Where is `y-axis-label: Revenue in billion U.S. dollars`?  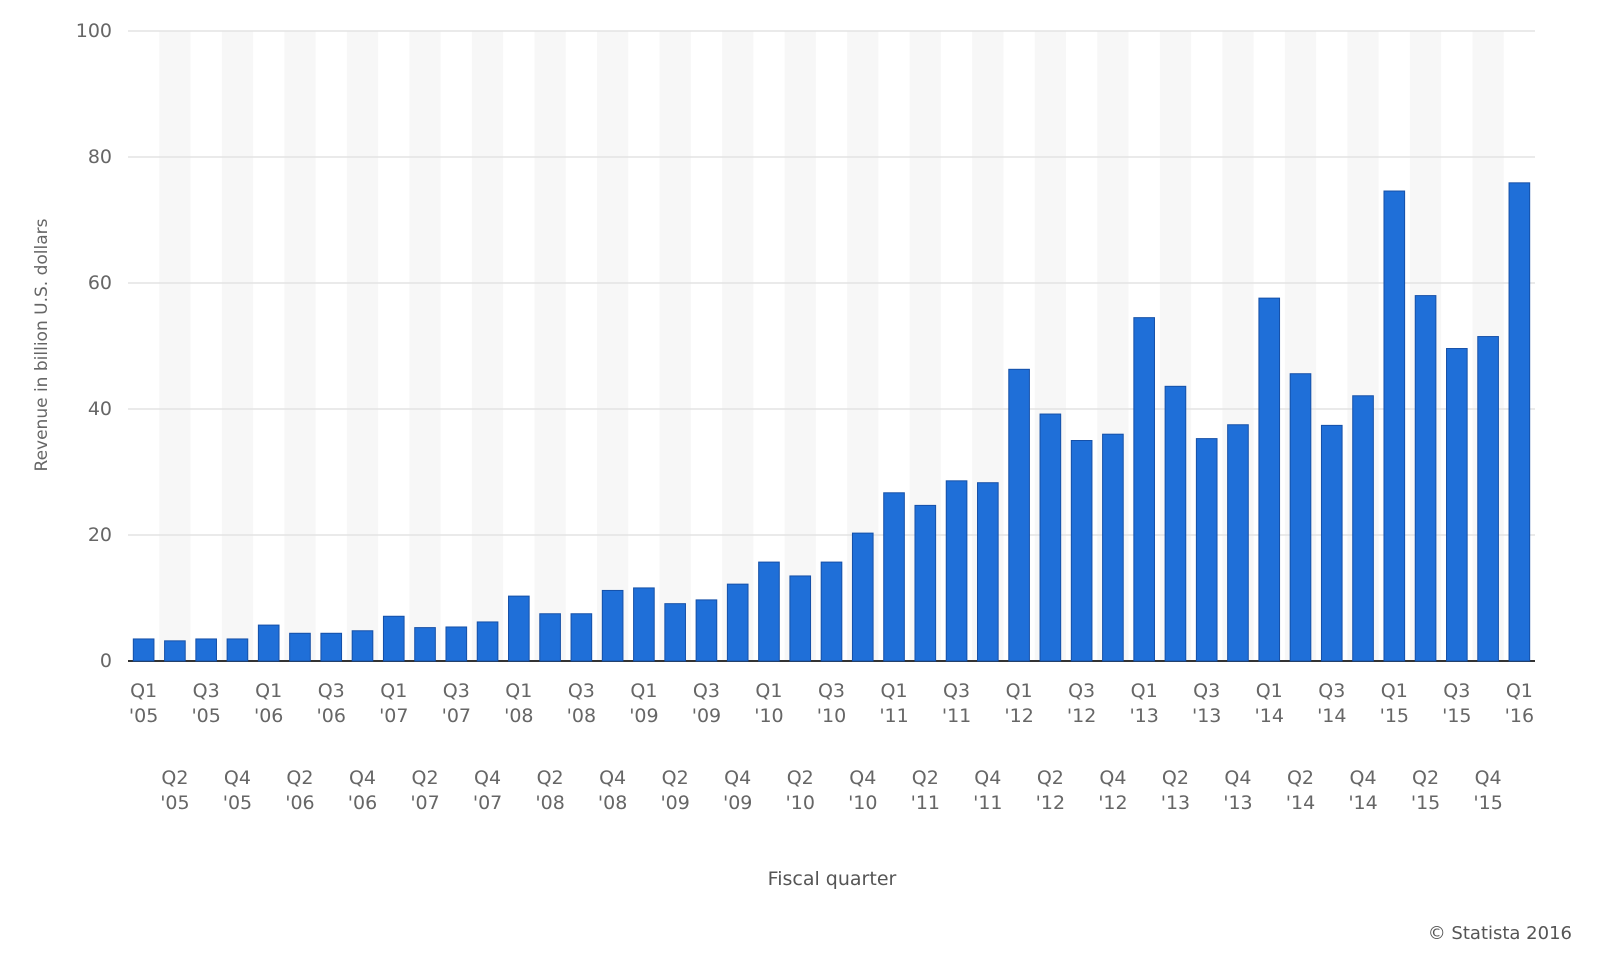
y-axis-label: Revenue in billion U.S. dollars is located at coordinates (42, 345).